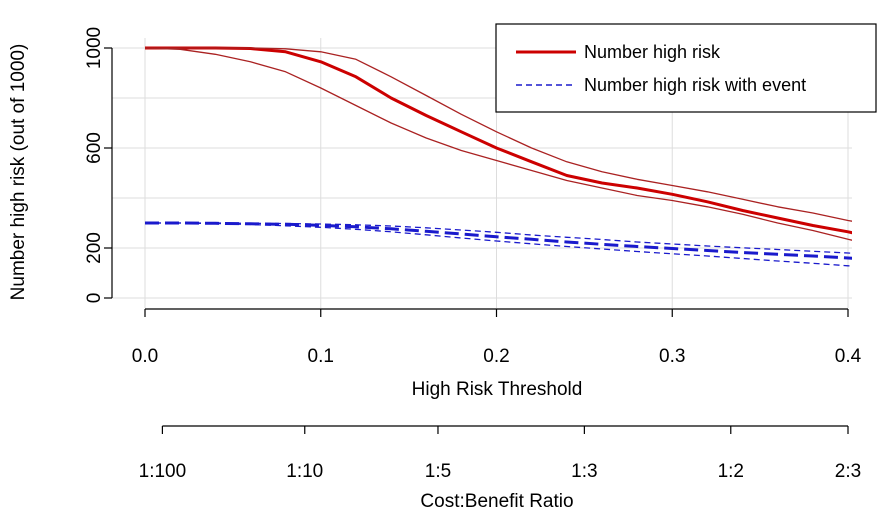 The width and height of the screenshot is (886, 514). I want to click on cost-benefit-axis-label: Cost:Benefit Ratio, so click(496, 501).